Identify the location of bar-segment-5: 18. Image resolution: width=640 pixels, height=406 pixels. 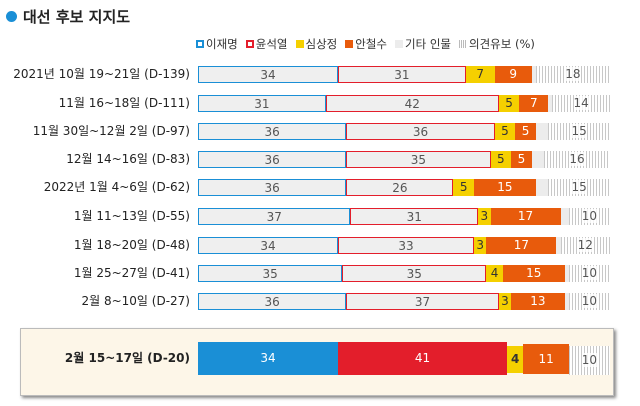
(572, 74).